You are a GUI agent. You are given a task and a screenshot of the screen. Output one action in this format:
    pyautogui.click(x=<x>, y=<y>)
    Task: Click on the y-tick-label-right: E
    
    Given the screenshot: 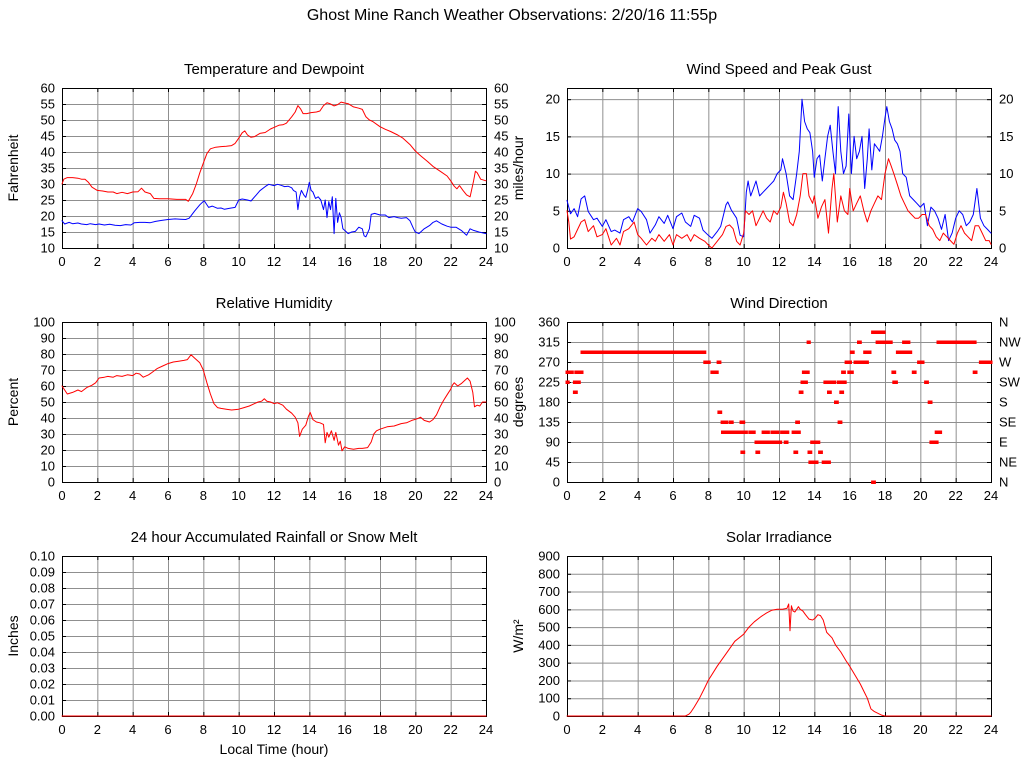 What is the action you would take?
    pyautogui.click(x=1003, y=442)
    